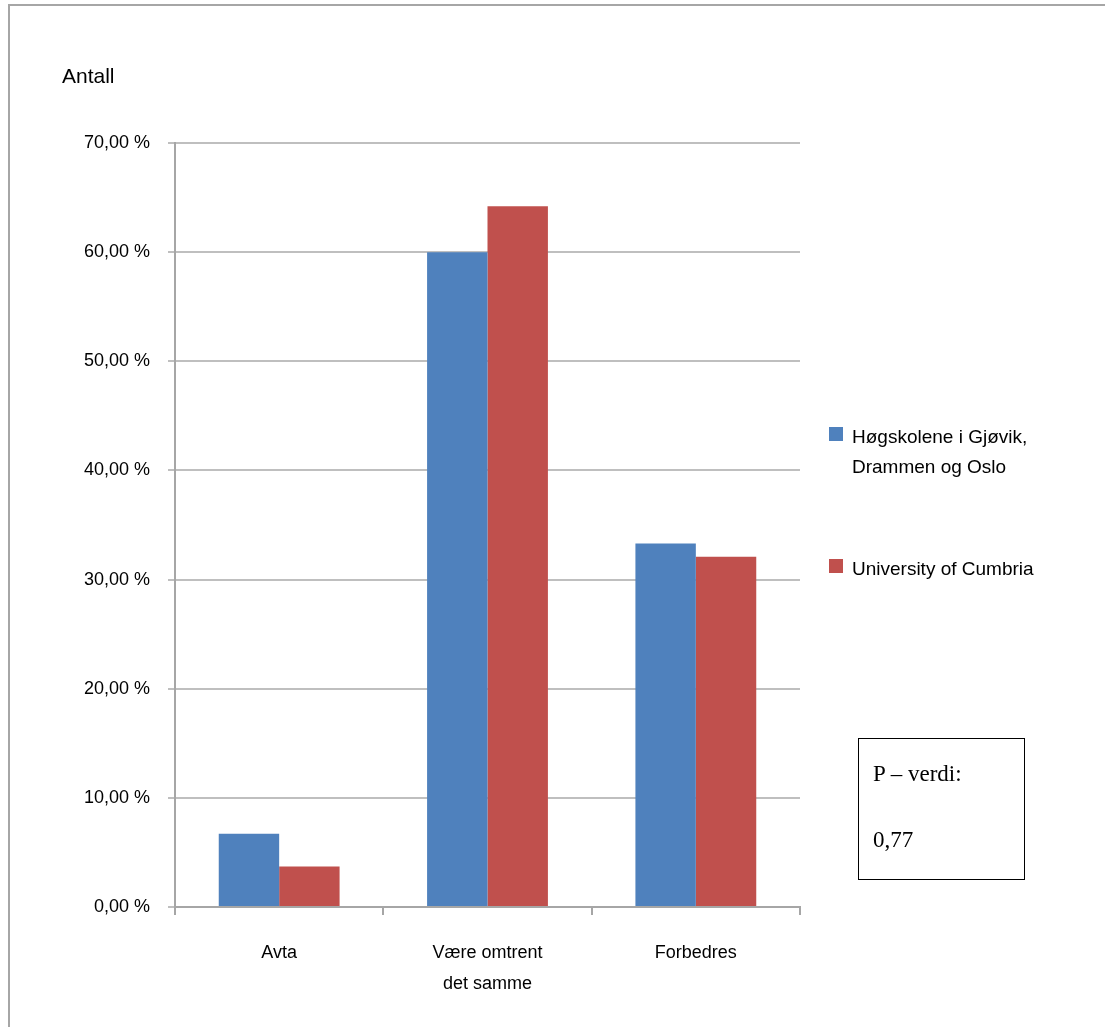  I want to click on y-tick-label: 50,00 %, so click(116, 360).